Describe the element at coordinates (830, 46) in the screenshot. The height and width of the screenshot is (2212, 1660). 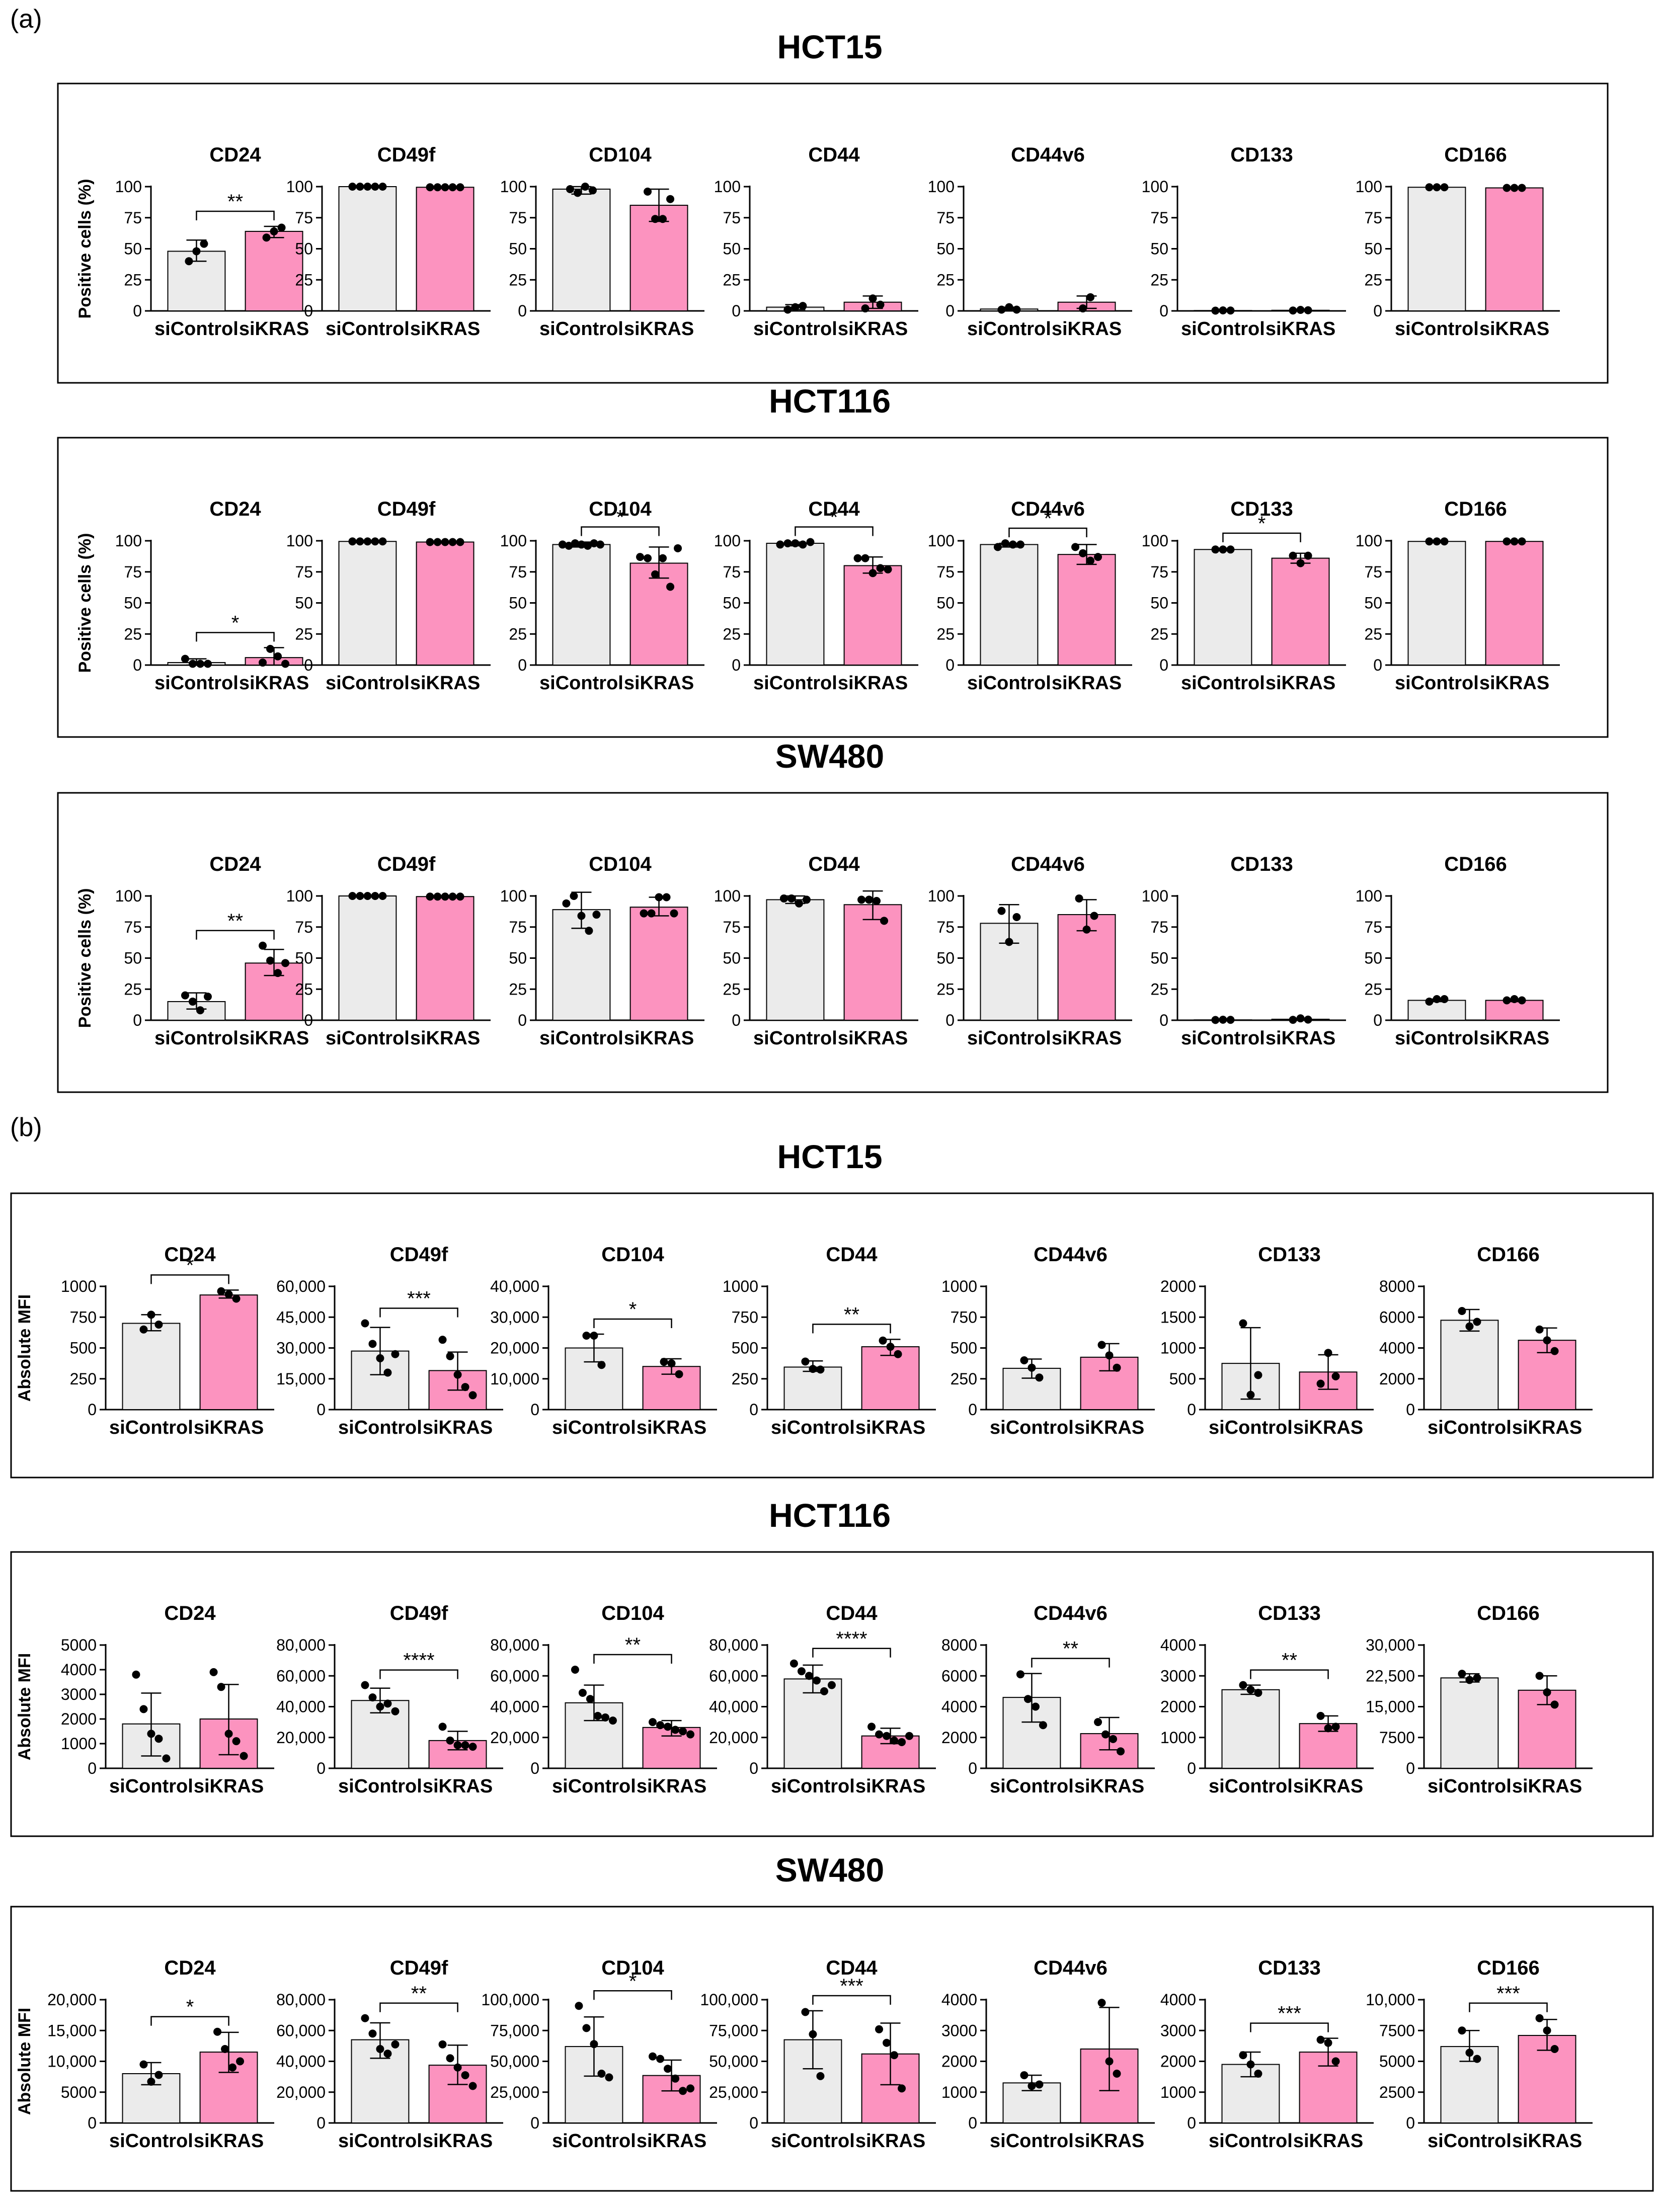
I see `group-title: HCT15` at that location.